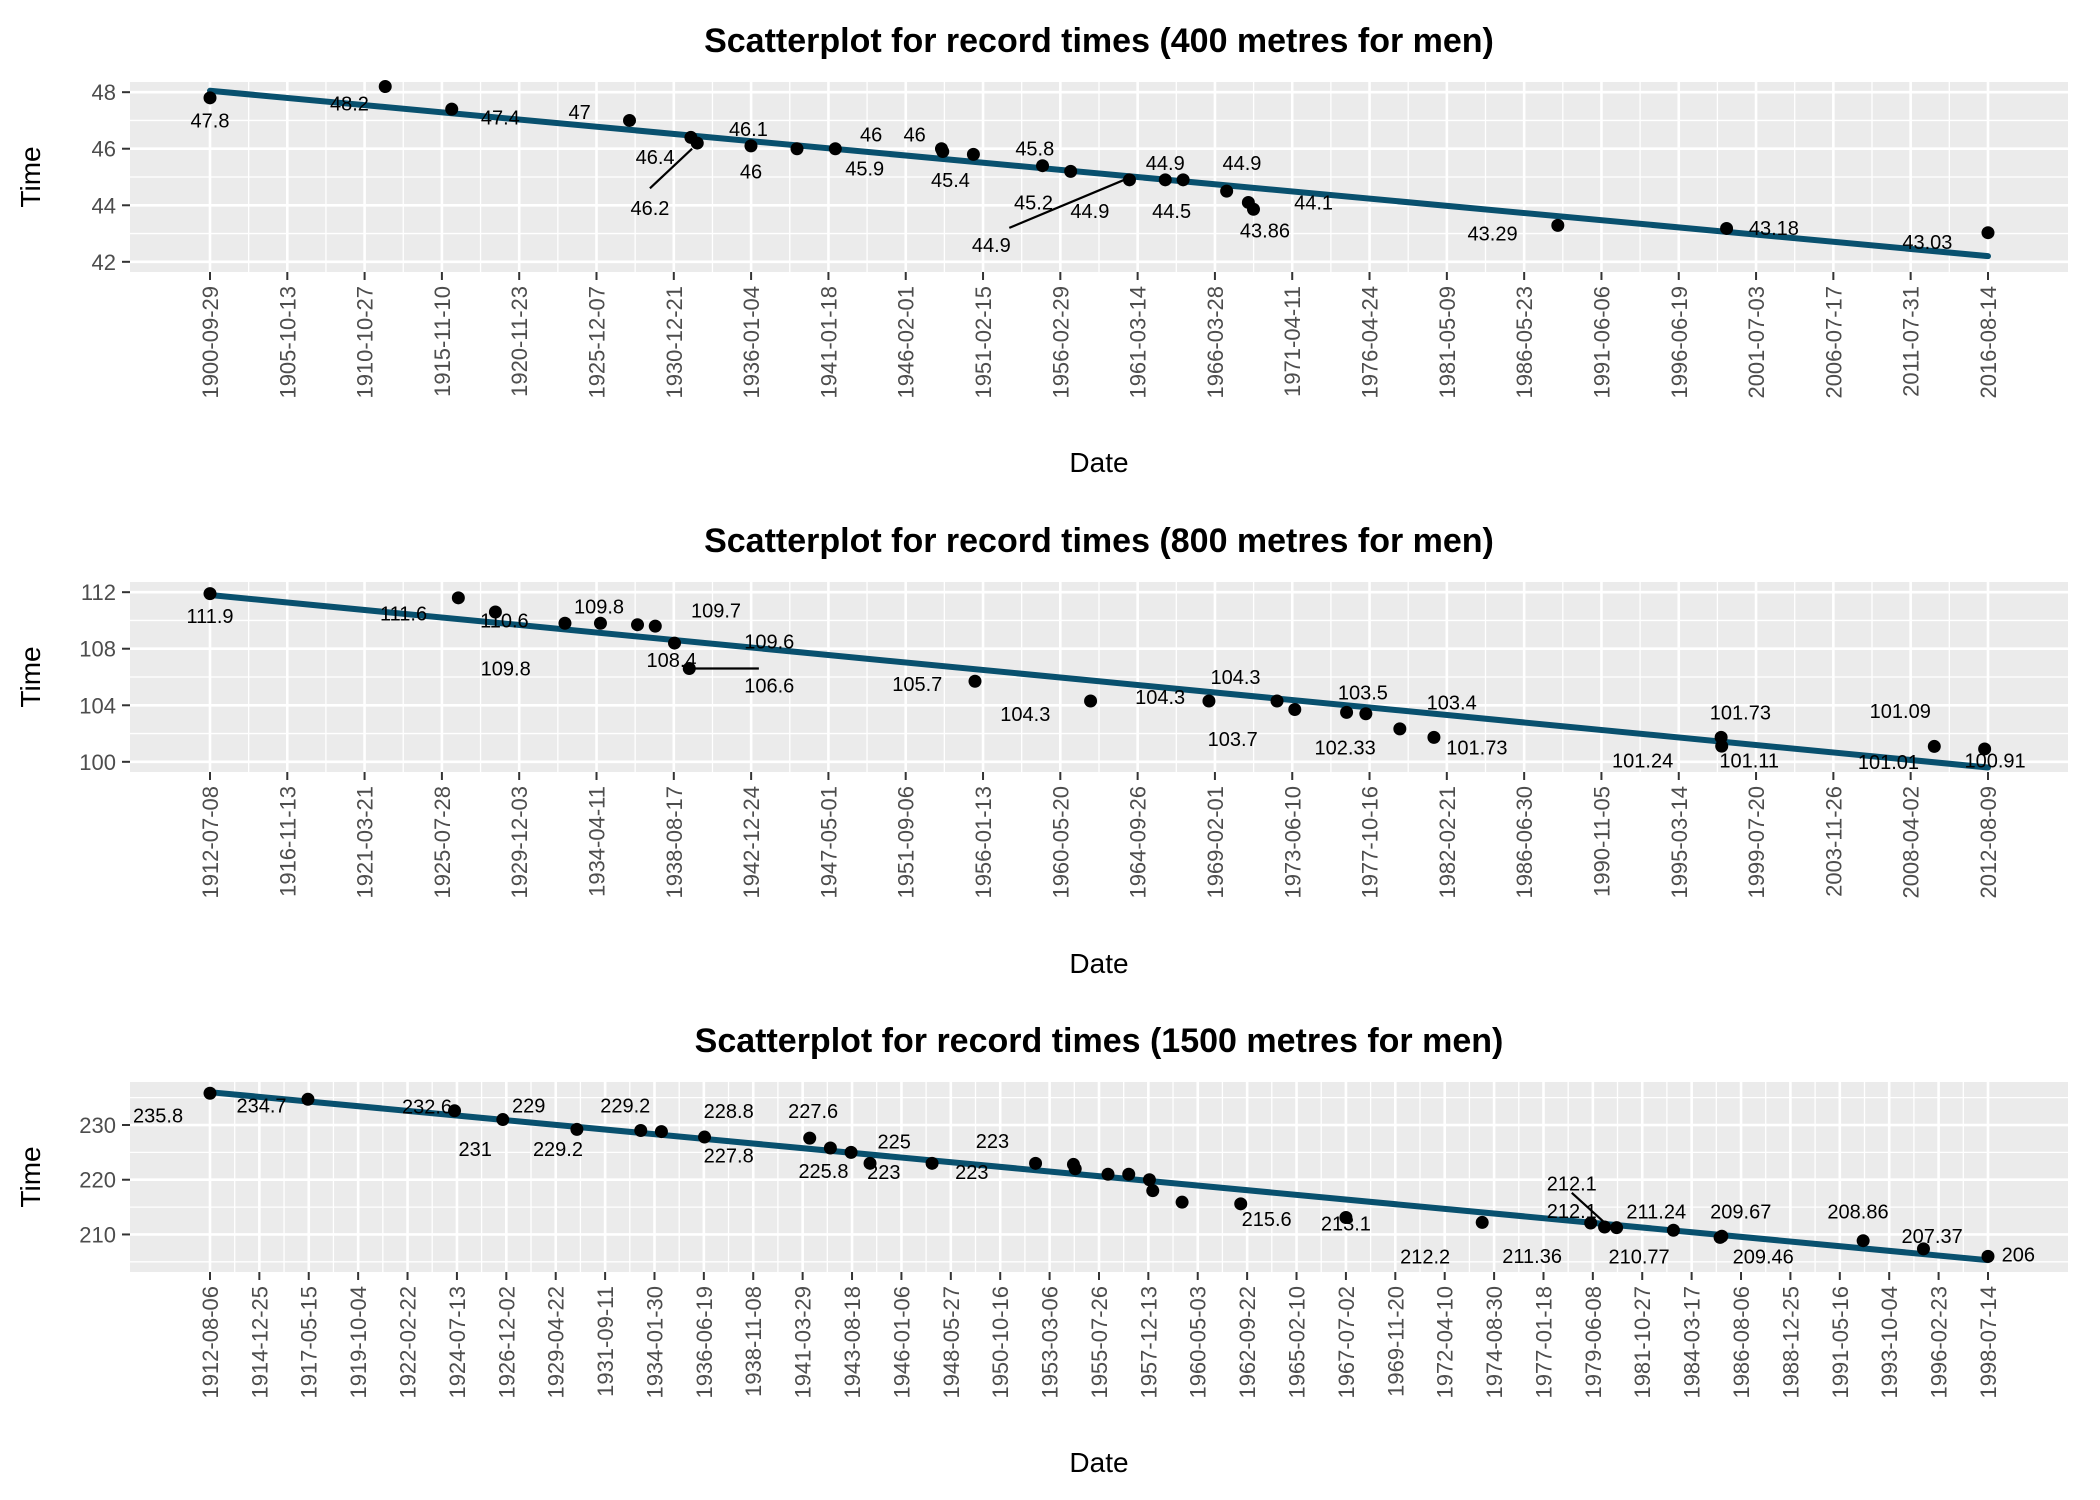 This screenshot has width=2100, height=1500. Describe the element at coordinates (1572, 1185) in the screenshot. I see `data-label: 212.1` at that location.